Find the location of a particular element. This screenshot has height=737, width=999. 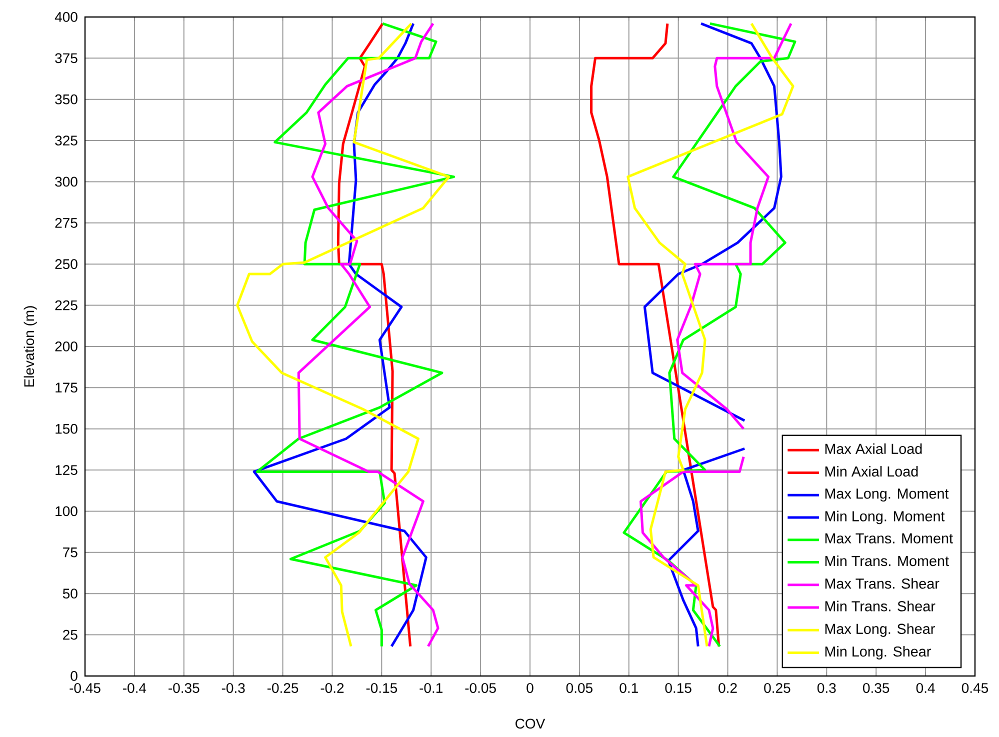

y-tick-label: 250 is located at coordinates (66, 264).